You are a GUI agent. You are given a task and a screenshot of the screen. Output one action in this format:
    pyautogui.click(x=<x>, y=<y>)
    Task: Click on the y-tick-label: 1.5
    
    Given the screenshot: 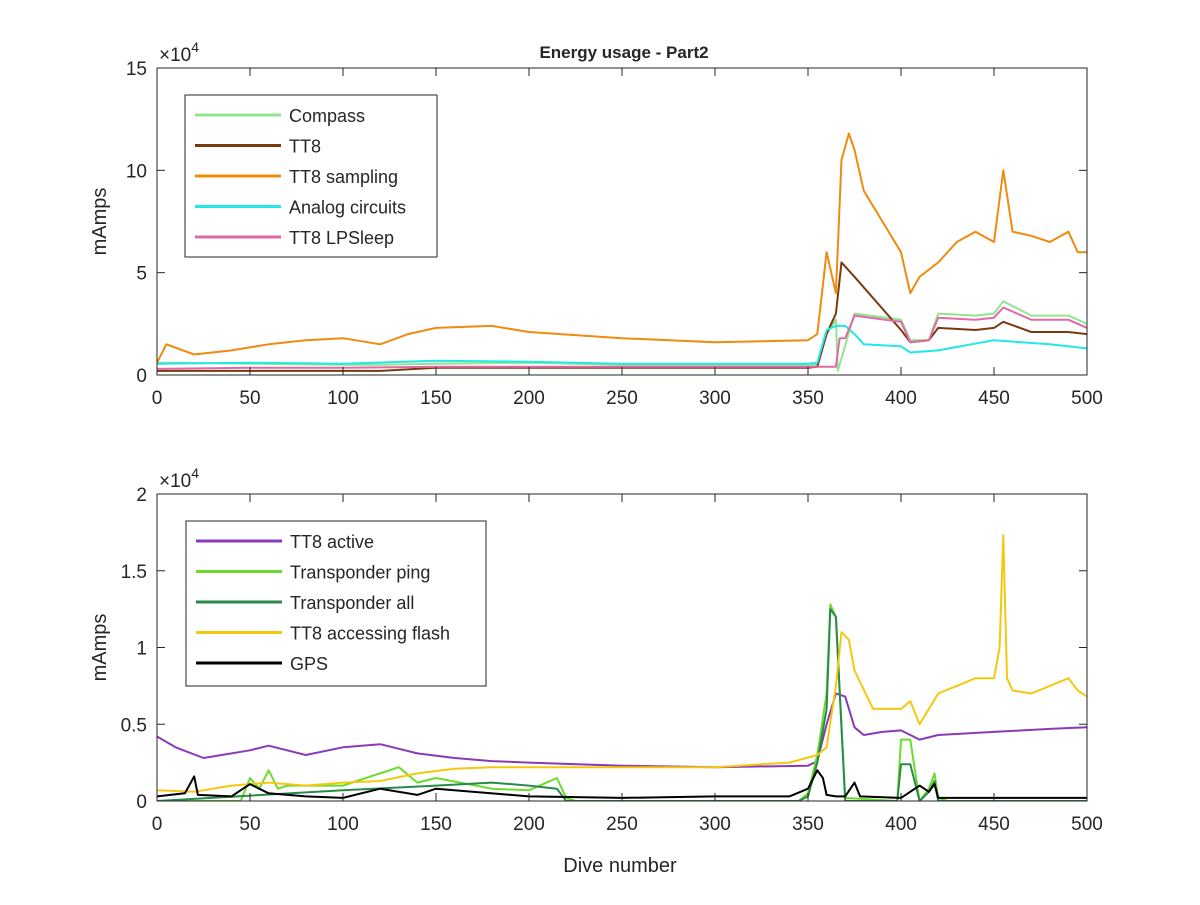 What is the action you would take?
    pyautogui.click(x=134, y=572)
    